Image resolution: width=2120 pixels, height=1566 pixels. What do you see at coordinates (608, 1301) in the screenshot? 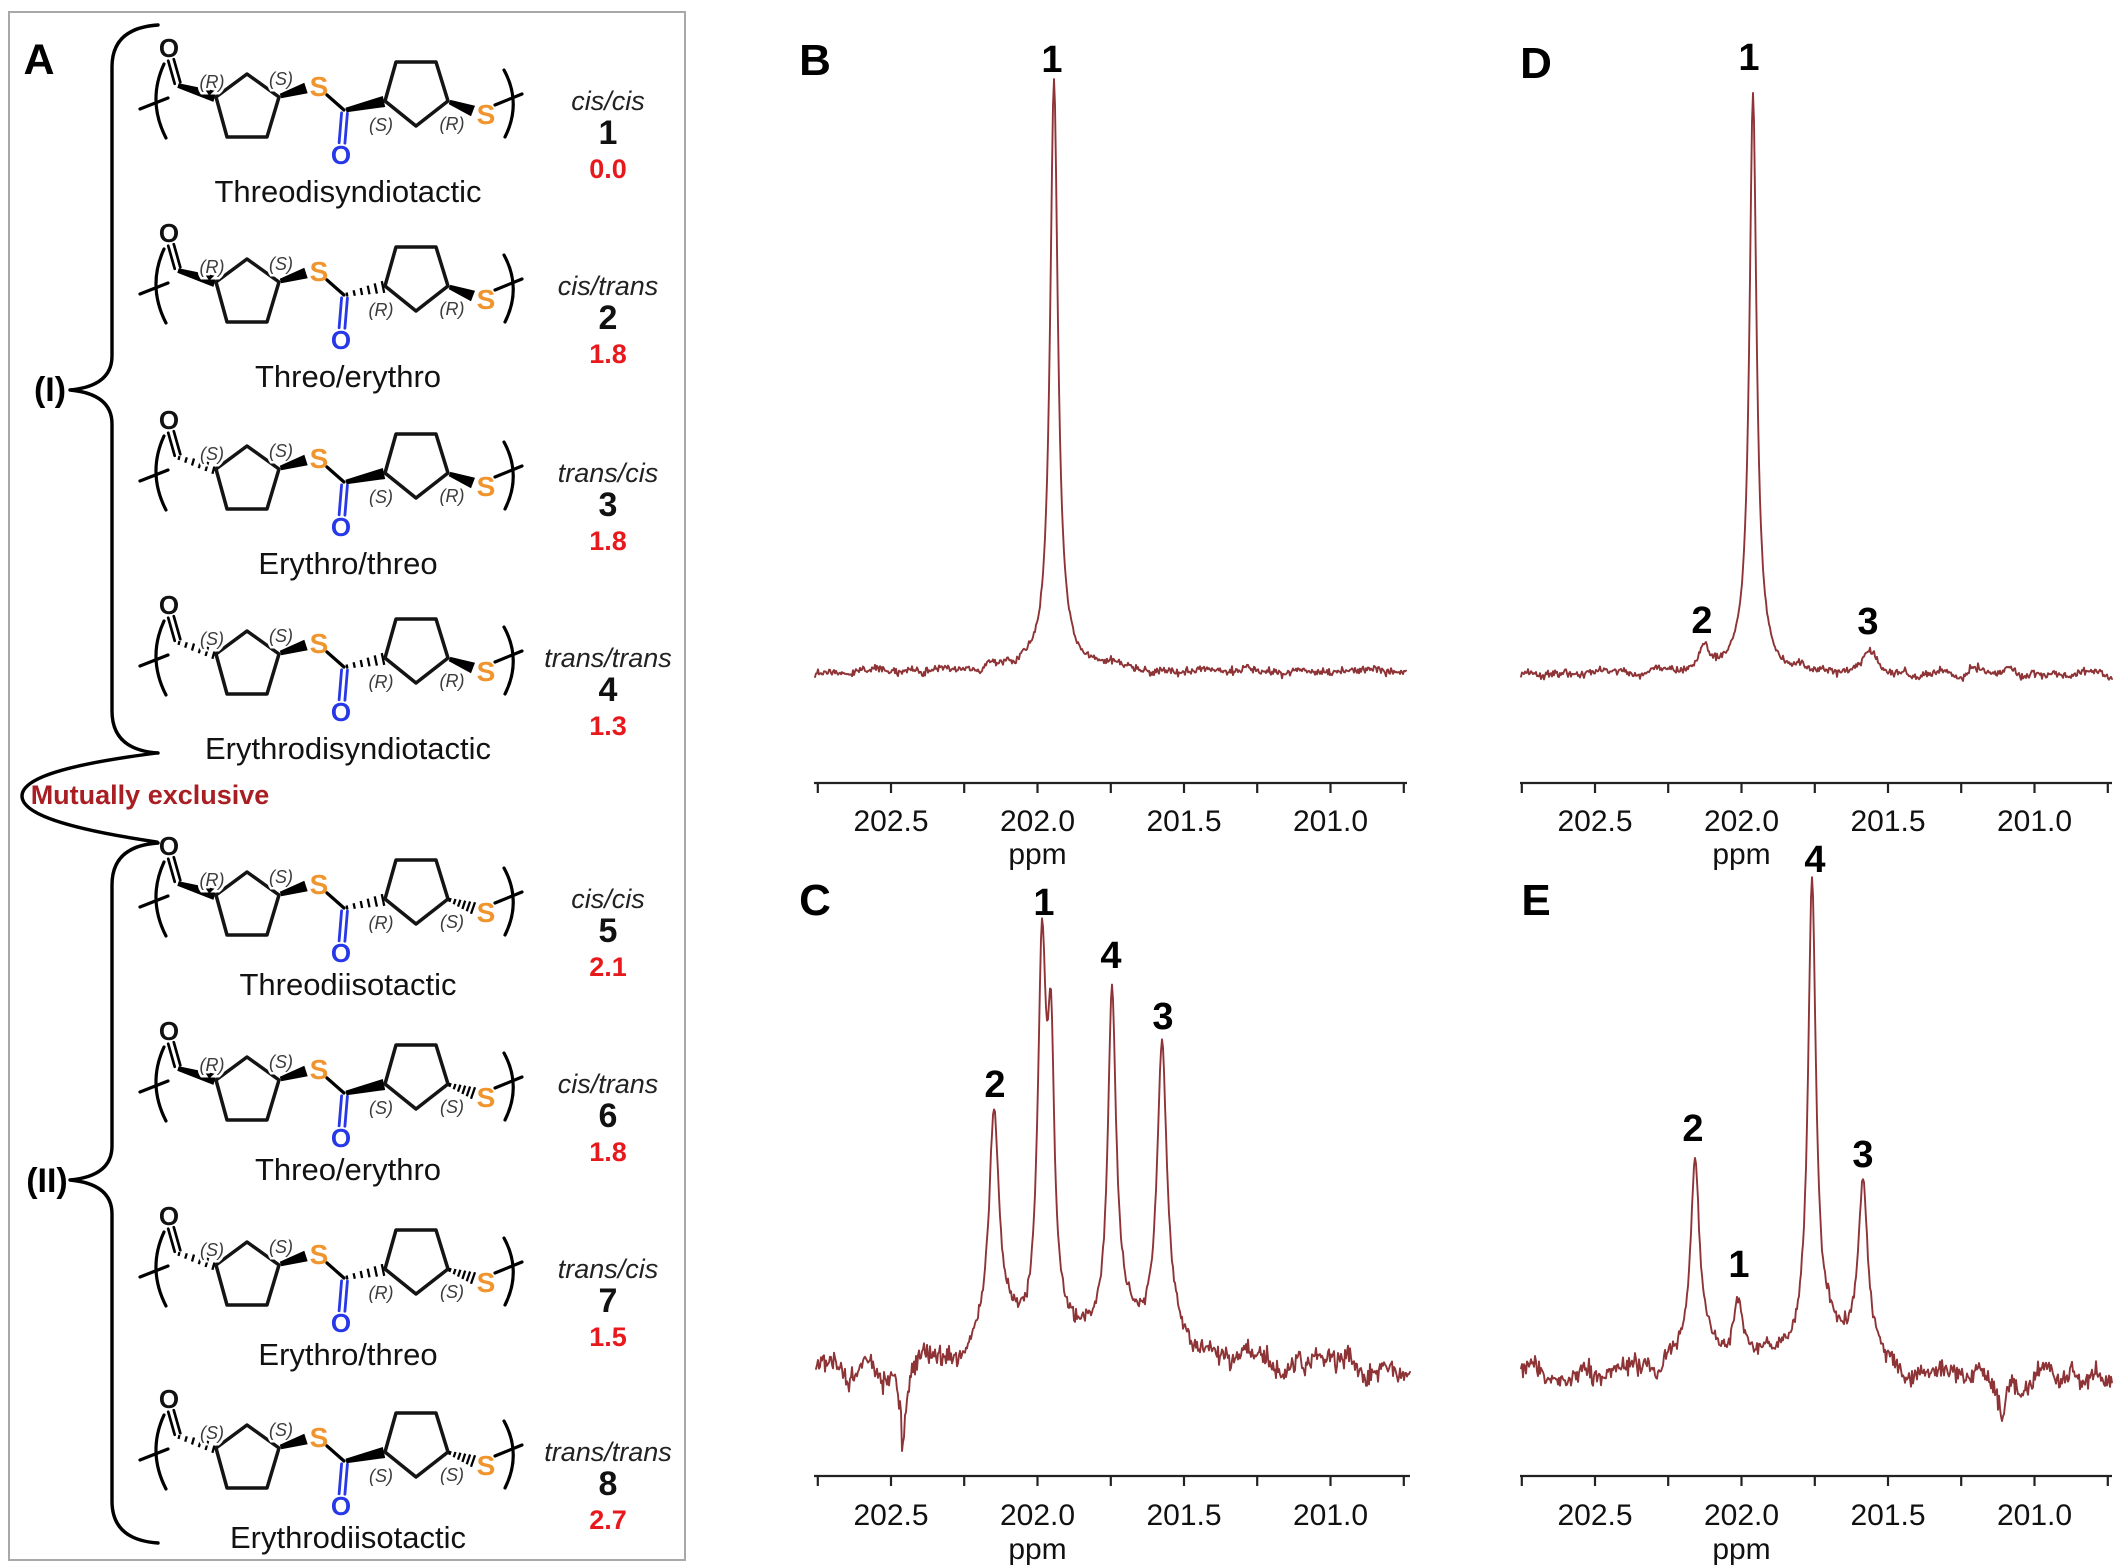
I see `svg-text: 7` at bounding box center [608, 1301].